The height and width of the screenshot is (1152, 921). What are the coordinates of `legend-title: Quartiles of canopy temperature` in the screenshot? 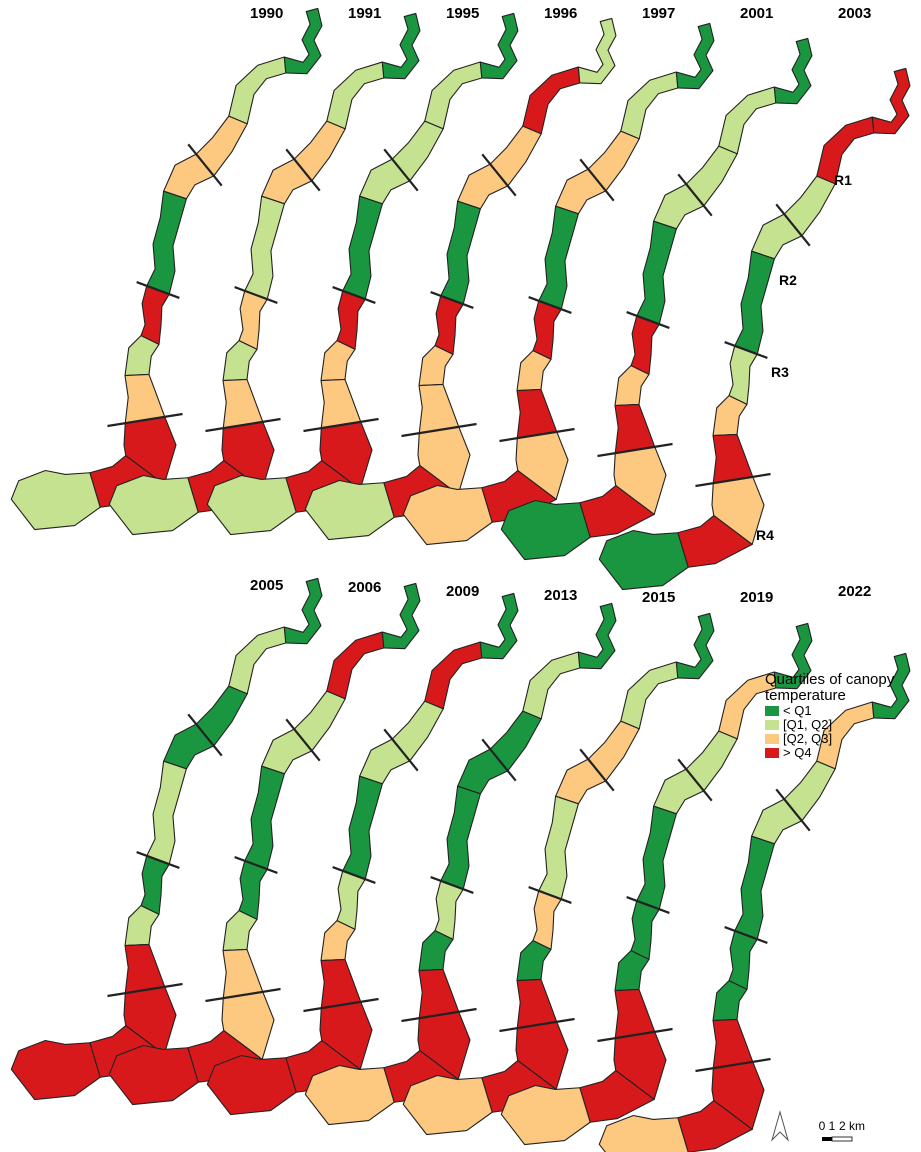 It's located at (830, 687).